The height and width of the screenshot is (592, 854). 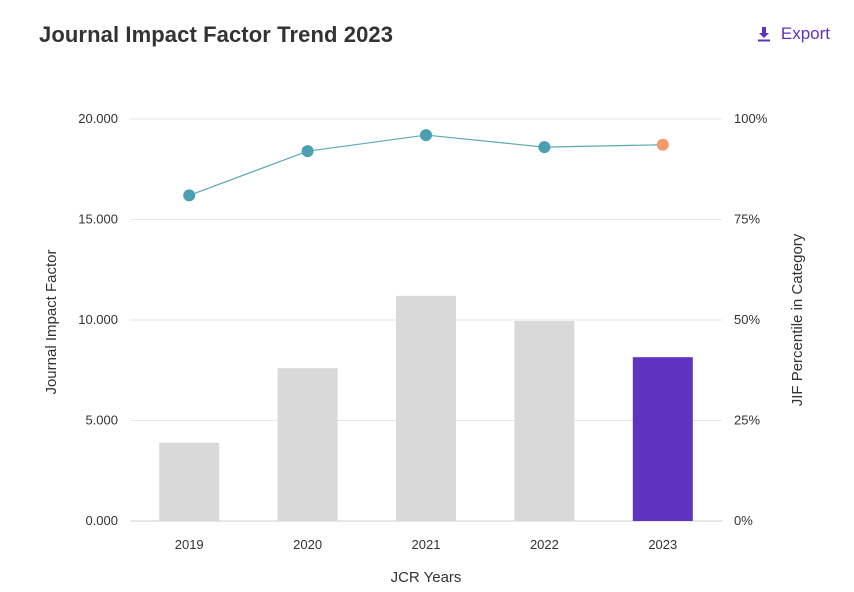 What do you see at coordinates (98, 219) in the screenshot?
I see `y-left-tick-label: 15.000` at bounding box center [98, 219].